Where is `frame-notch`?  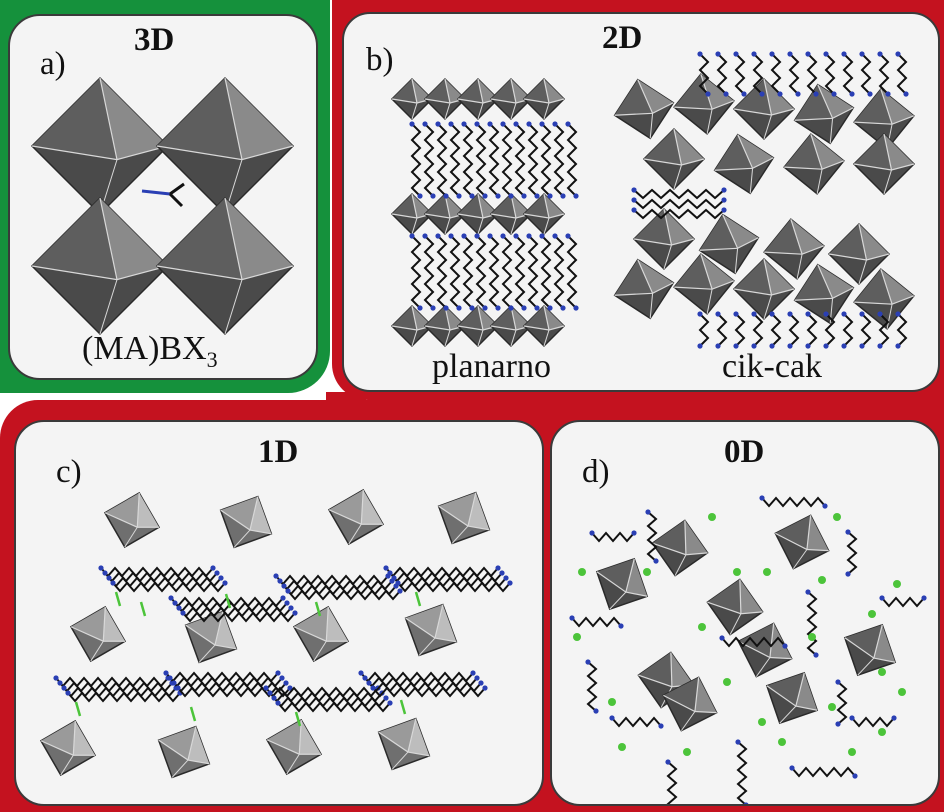
frame-notch is located at coordinates (346, 400).